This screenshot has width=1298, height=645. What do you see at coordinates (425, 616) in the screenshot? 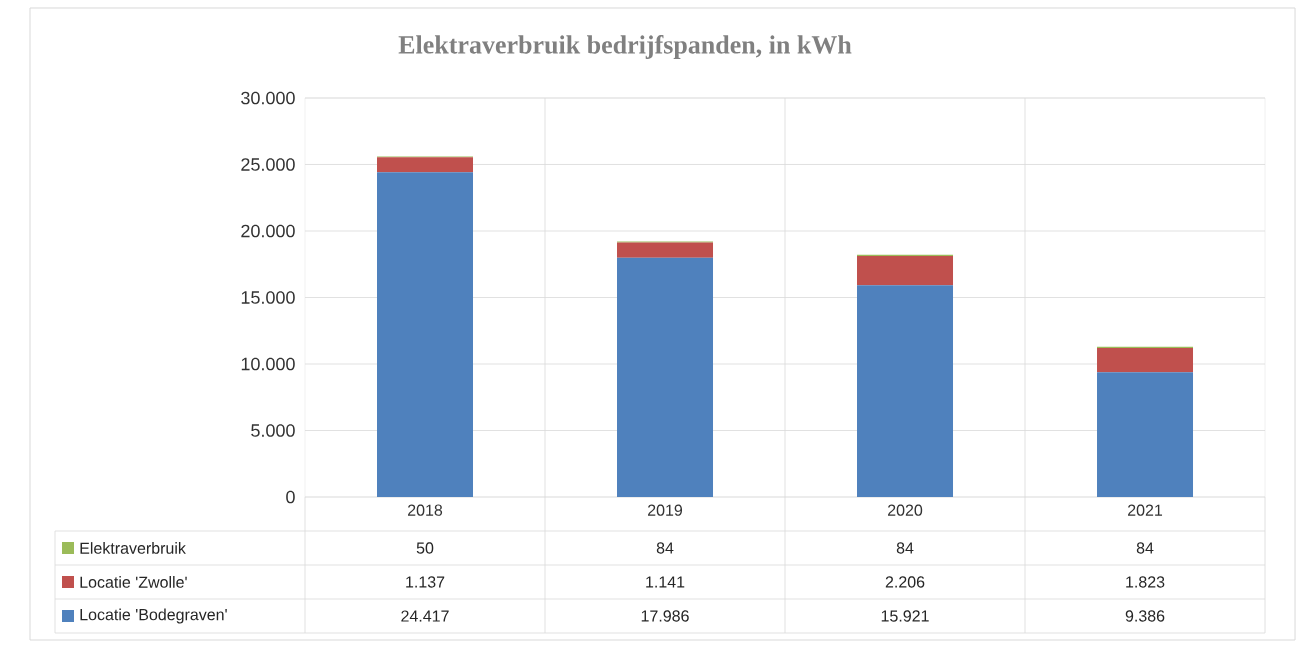
I see `data-label: 24.417` at bounding box center [425, 616].